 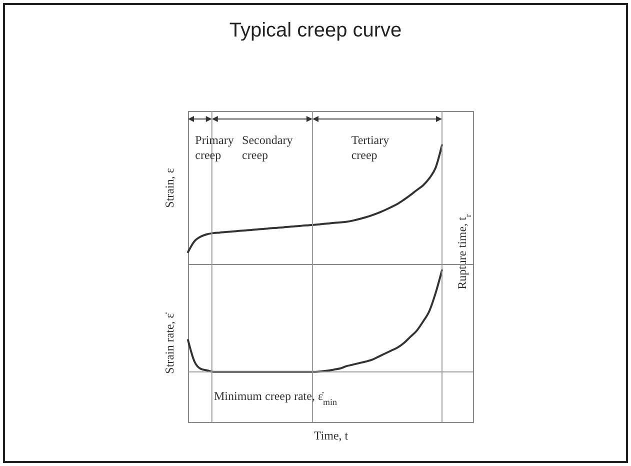 I want to click on x-axis-title: Time, t, so click(x=331, y=435).